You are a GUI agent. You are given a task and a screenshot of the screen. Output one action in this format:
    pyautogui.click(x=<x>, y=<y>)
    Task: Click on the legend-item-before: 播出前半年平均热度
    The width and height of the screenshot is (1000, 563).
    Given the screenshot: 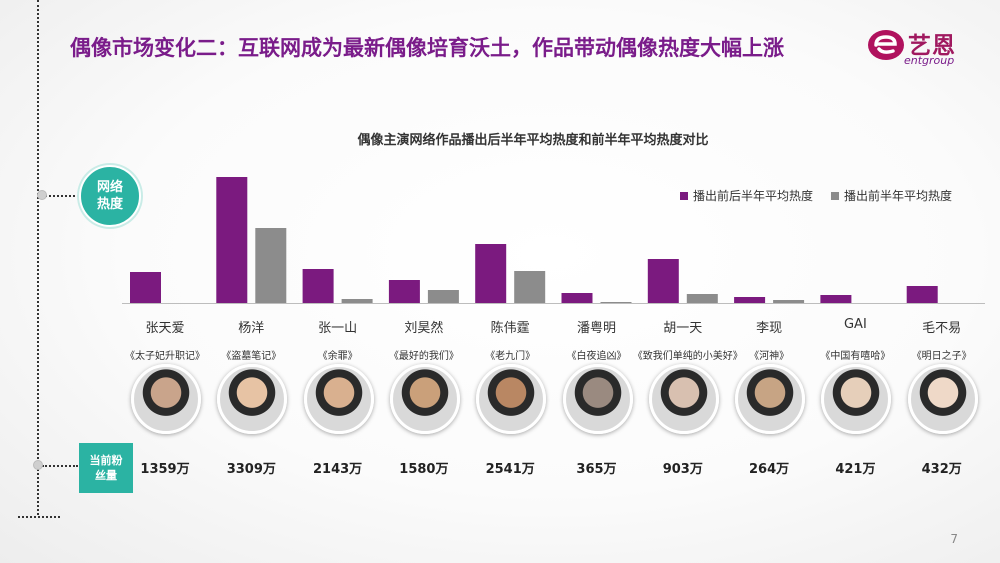 What is the action you would take?
    pyautogui.click(x=891, y=195)
    